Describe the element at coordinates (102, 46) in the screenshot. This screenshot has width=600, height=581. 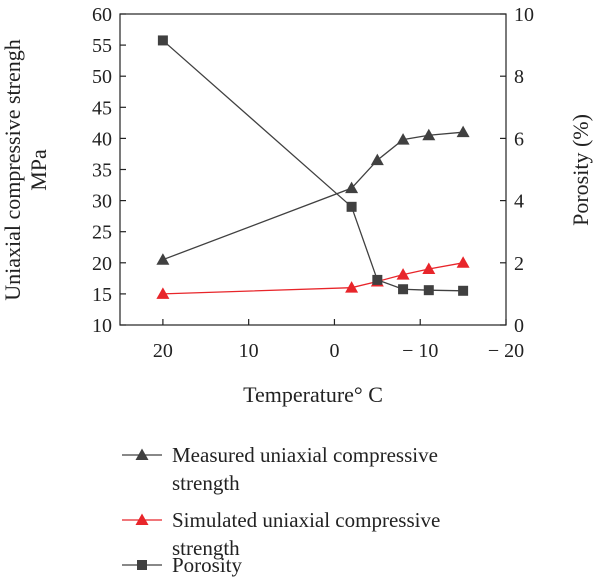
I see `y-tick-label: 55` at that location.